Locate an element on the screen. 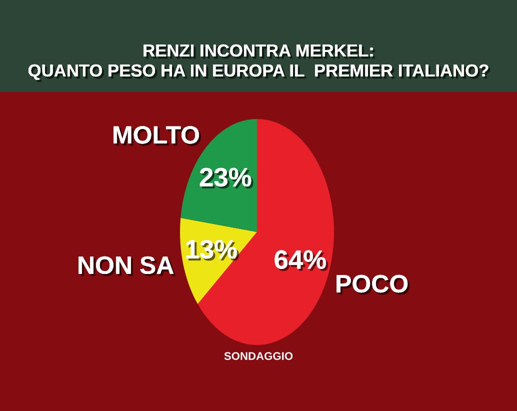  chart-title: RENZI INCONTRA MERKEL: QUANTO PESO HA IN EUROPA IL PREMIER ITALIANO? is located at coordinates (259, 63).